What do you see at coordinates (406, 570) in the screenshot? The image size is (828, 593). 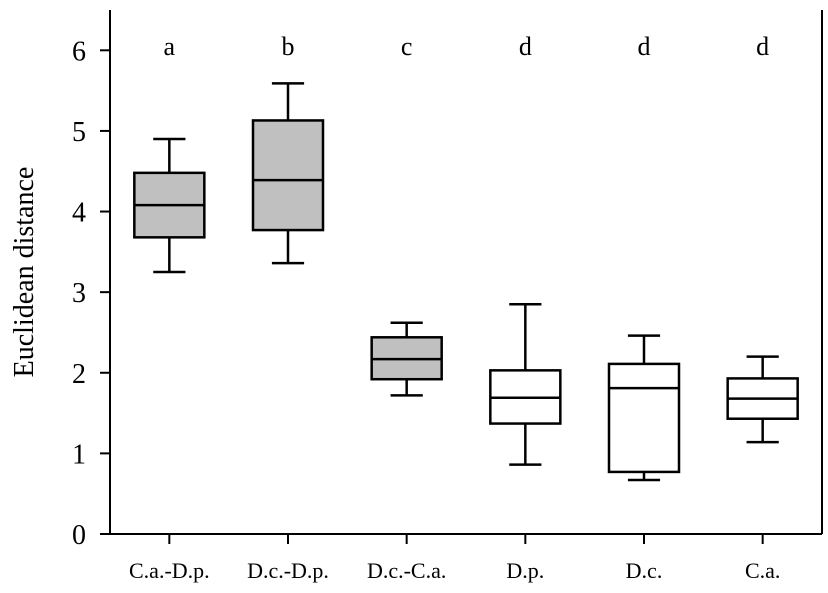 I see `x-tick-label: D.c.-C.a.` at bounding box center [406, 570].